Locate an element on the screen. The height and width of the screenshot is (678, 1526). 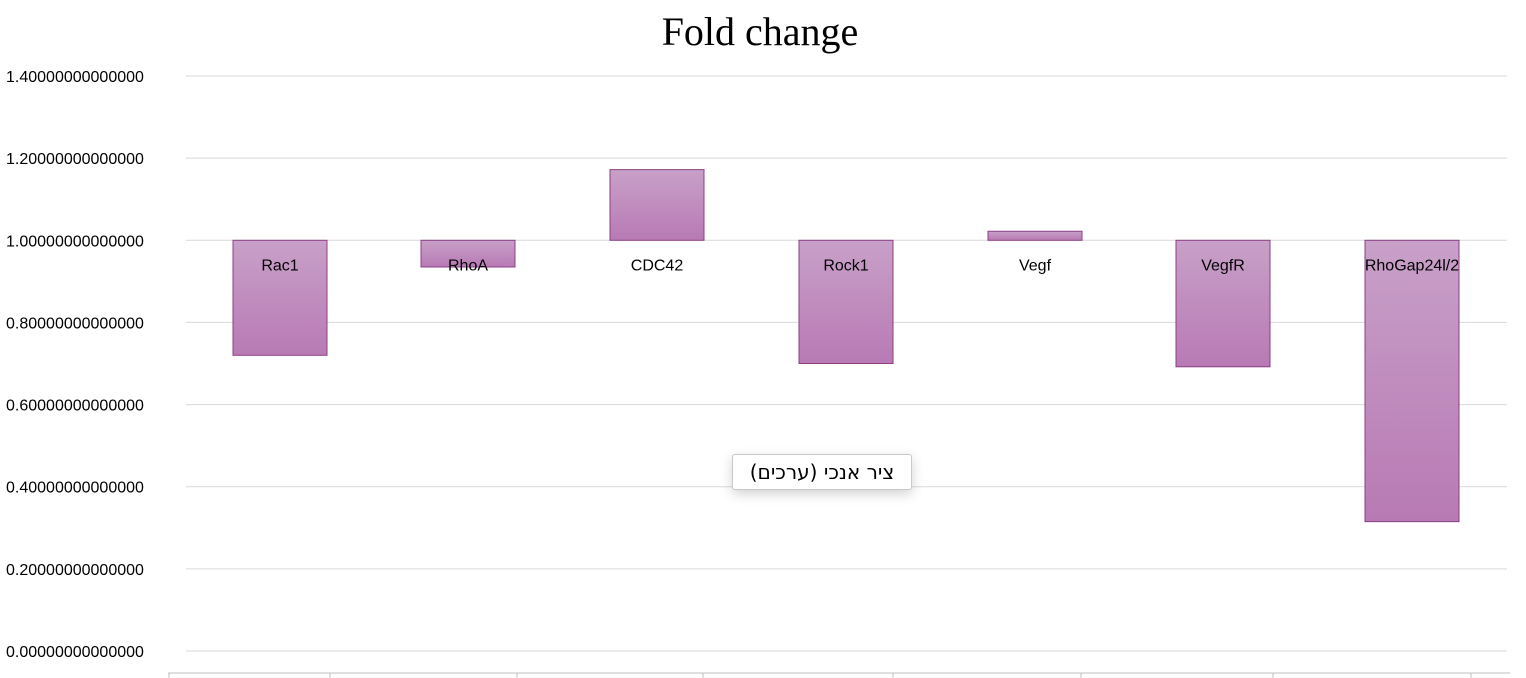
bar-vegfr is located at coordinates (1223, 303).